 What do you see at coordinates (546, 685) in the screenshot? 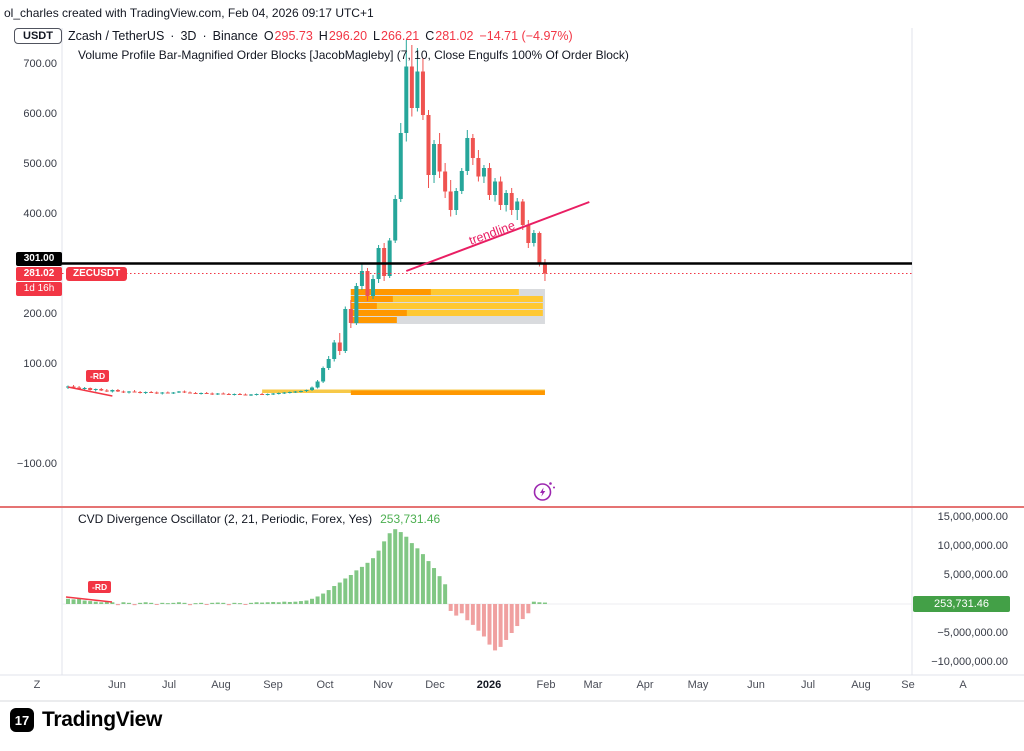
I see `time-axis-label: Feb` at bounding box center [546, 685].